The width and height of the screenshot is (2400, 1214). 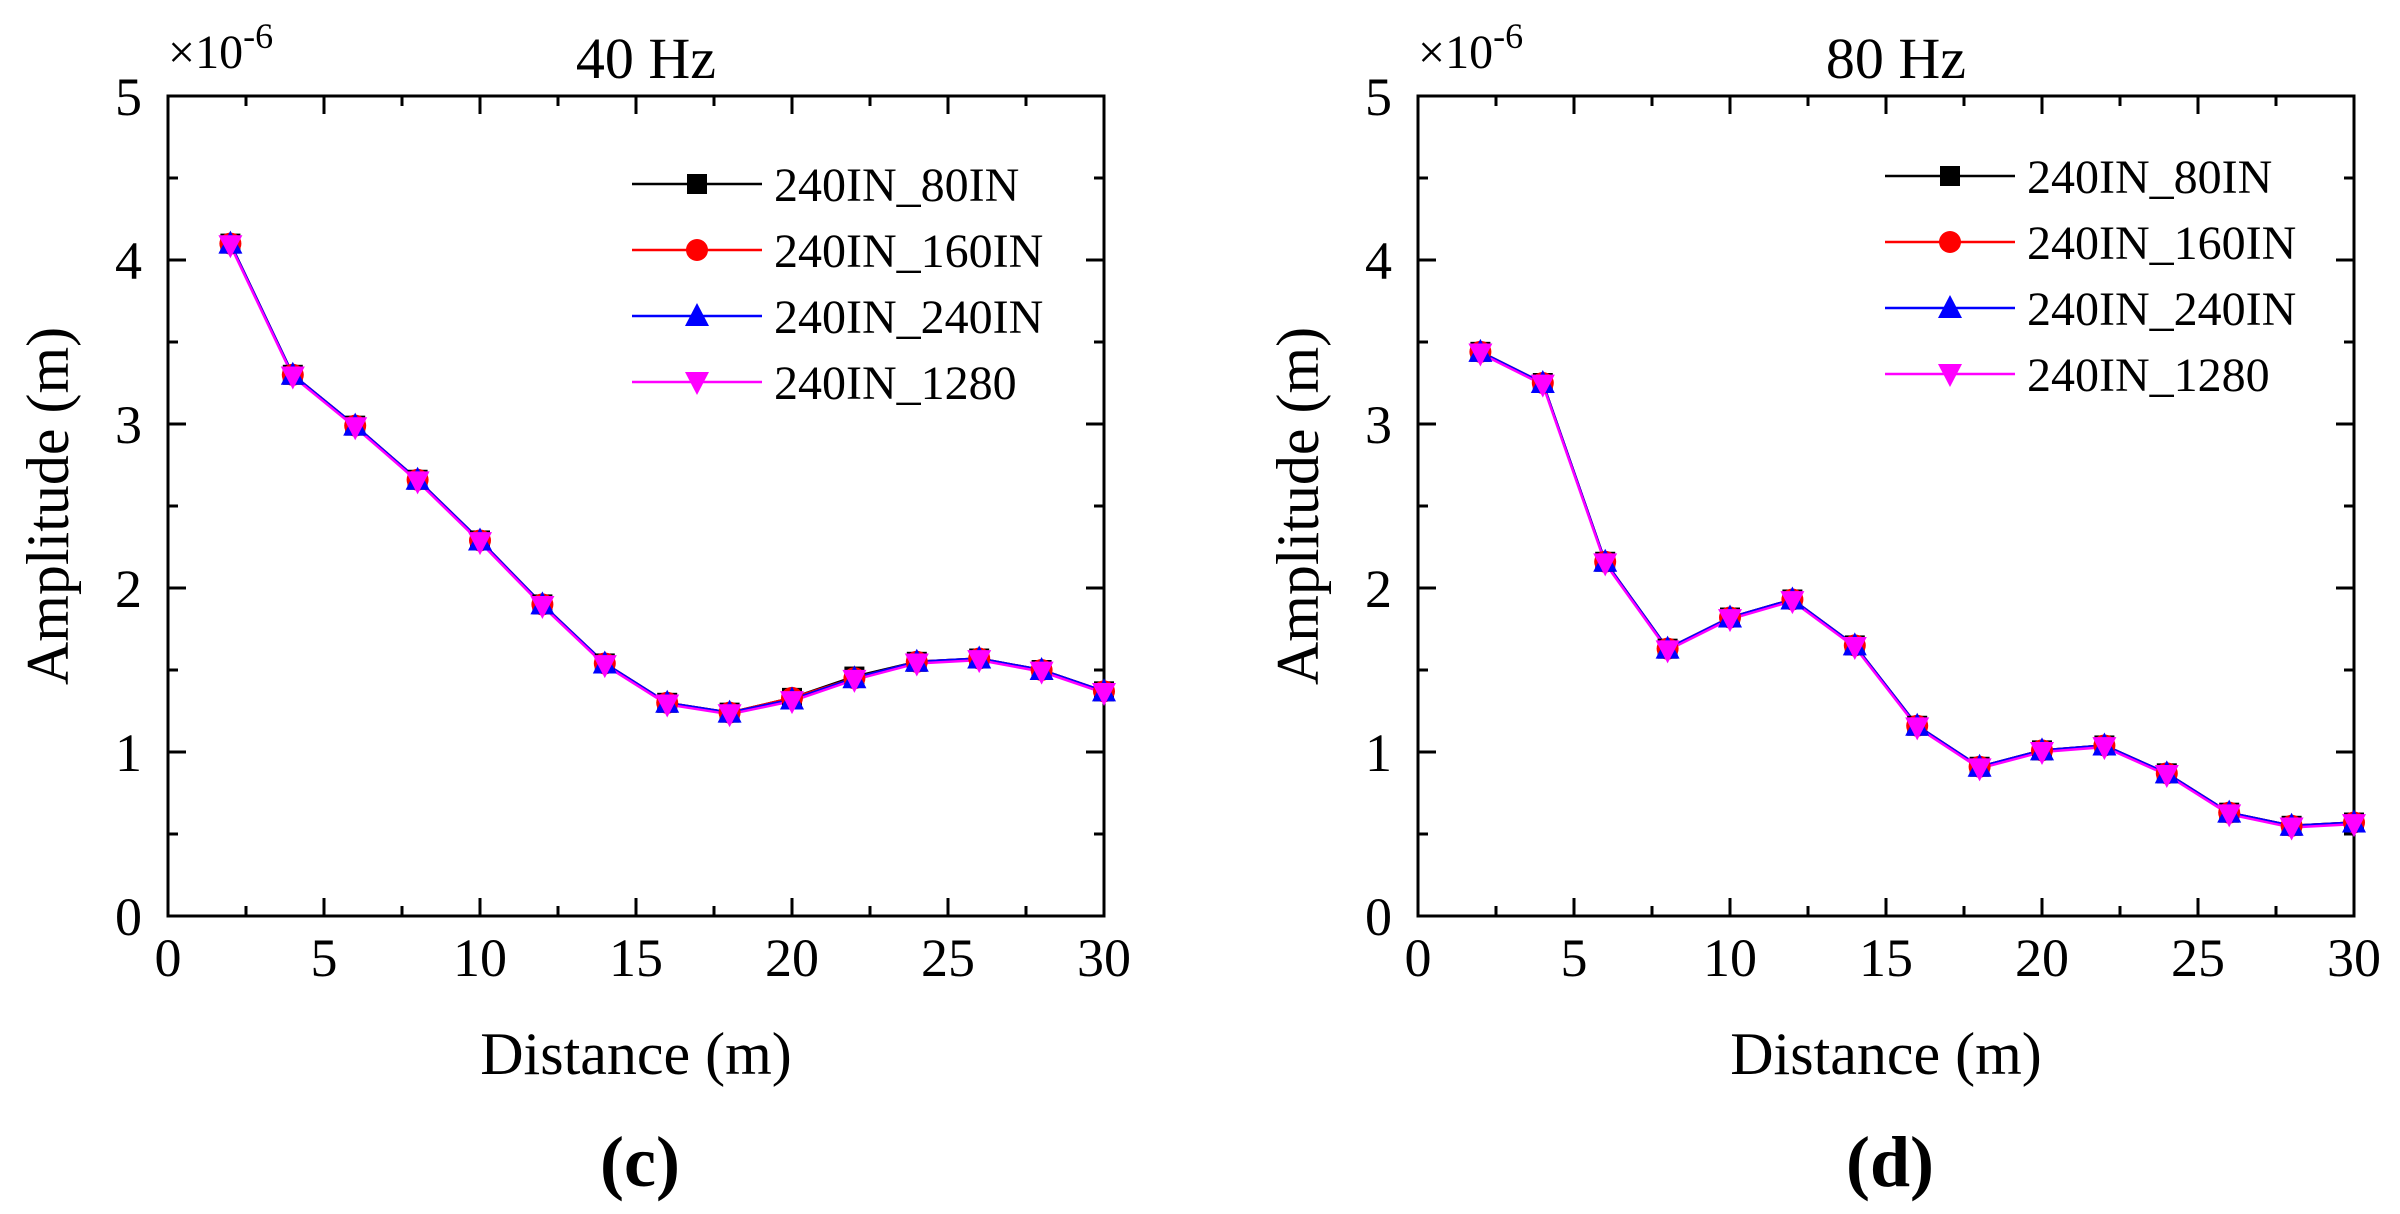 I want to click on series-line-240in_160in, so click(x=1917, y=589).